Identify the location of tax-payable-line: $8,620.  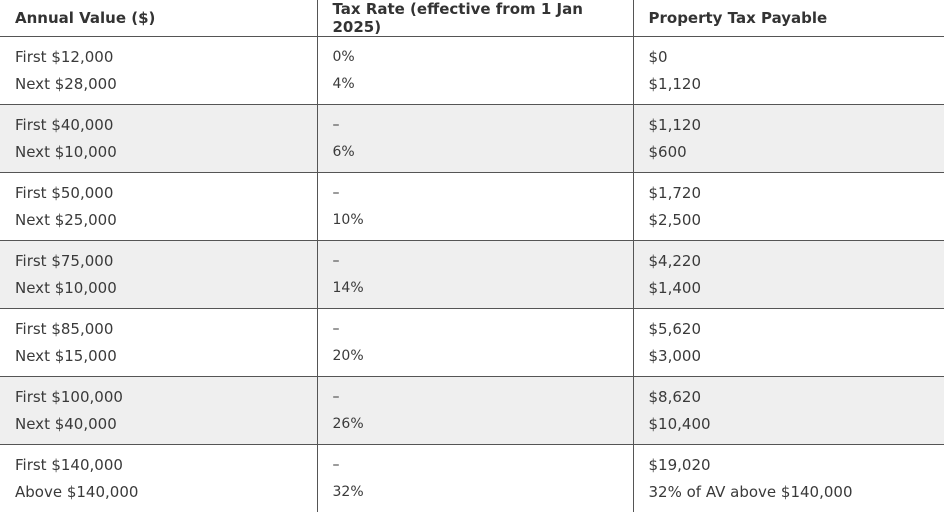
(789, 397).